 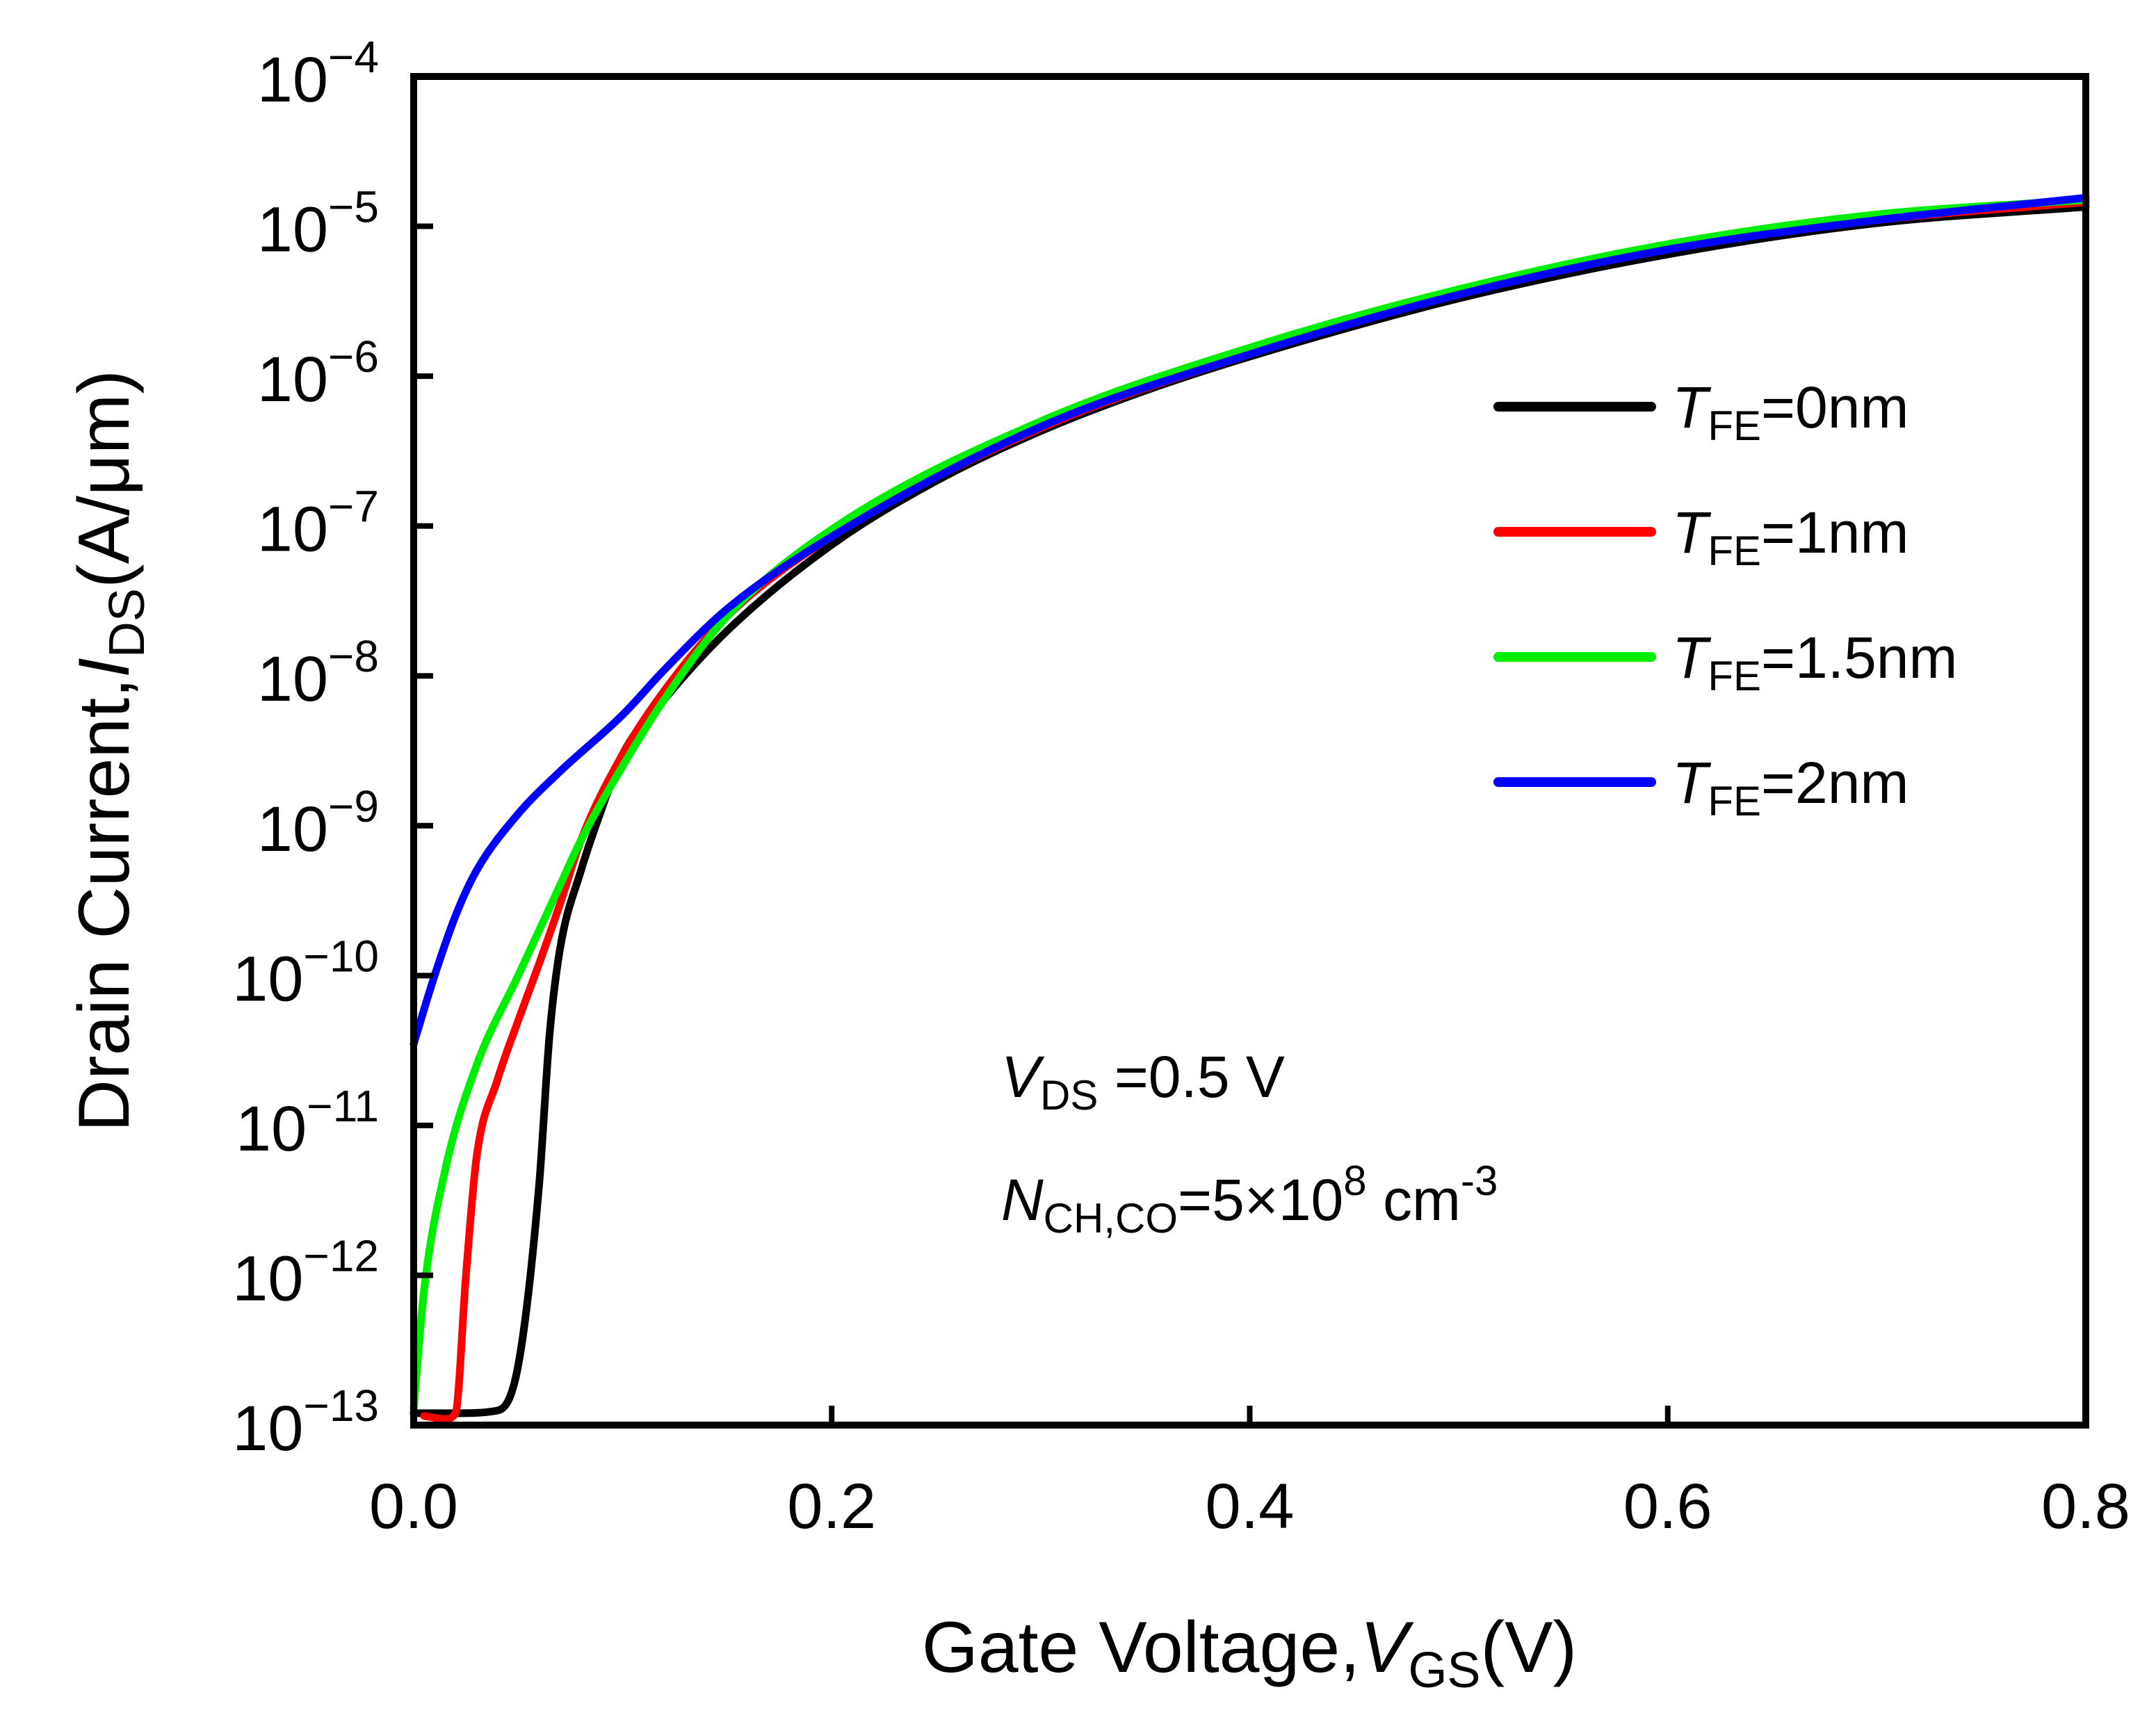 I want to click on y-axis-var: I, so click(x=104, y=668).